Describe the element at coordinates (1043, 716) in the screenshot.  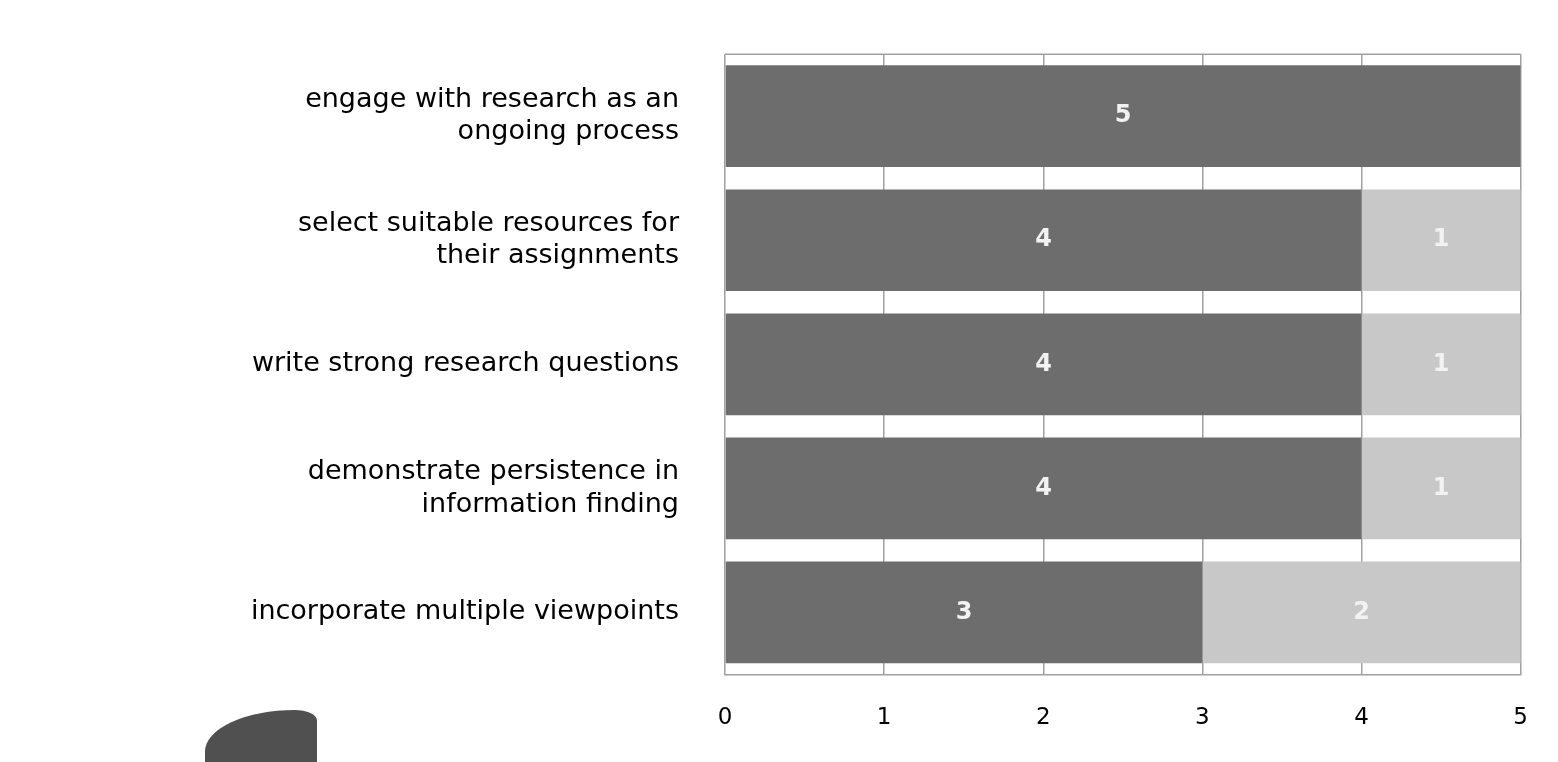
I see `x-tick-label: 2` at that location.